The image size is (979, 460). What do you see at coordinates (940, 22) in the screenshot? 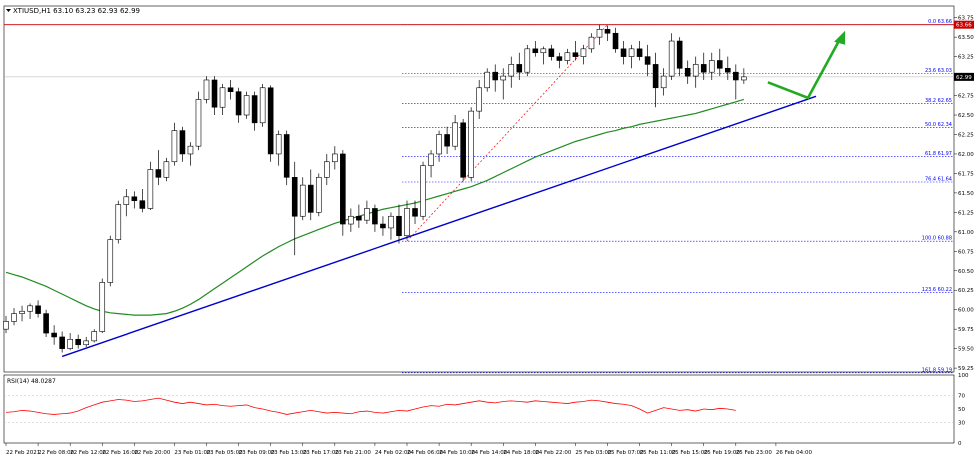
I see `fib-level-label: 0.0 63.66` at bounding box center [940, 22].